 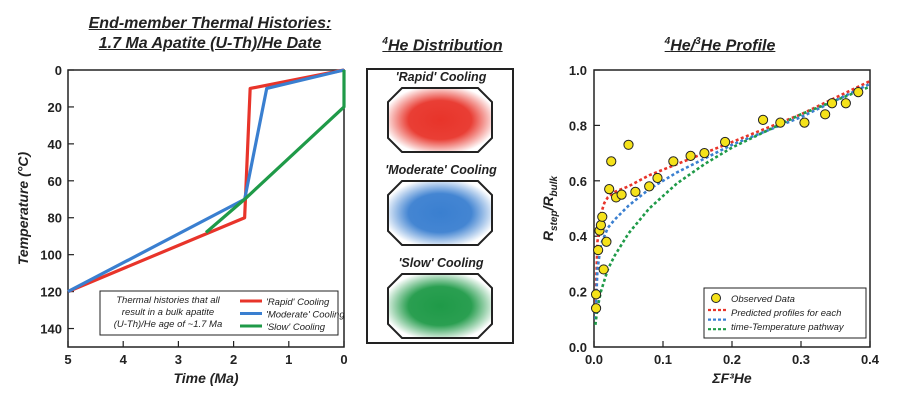 What do you see at coordinates (731, 378) in the screenshot?
I see `x-axis-label: ΣF³He` at bounding box center [731, 378].